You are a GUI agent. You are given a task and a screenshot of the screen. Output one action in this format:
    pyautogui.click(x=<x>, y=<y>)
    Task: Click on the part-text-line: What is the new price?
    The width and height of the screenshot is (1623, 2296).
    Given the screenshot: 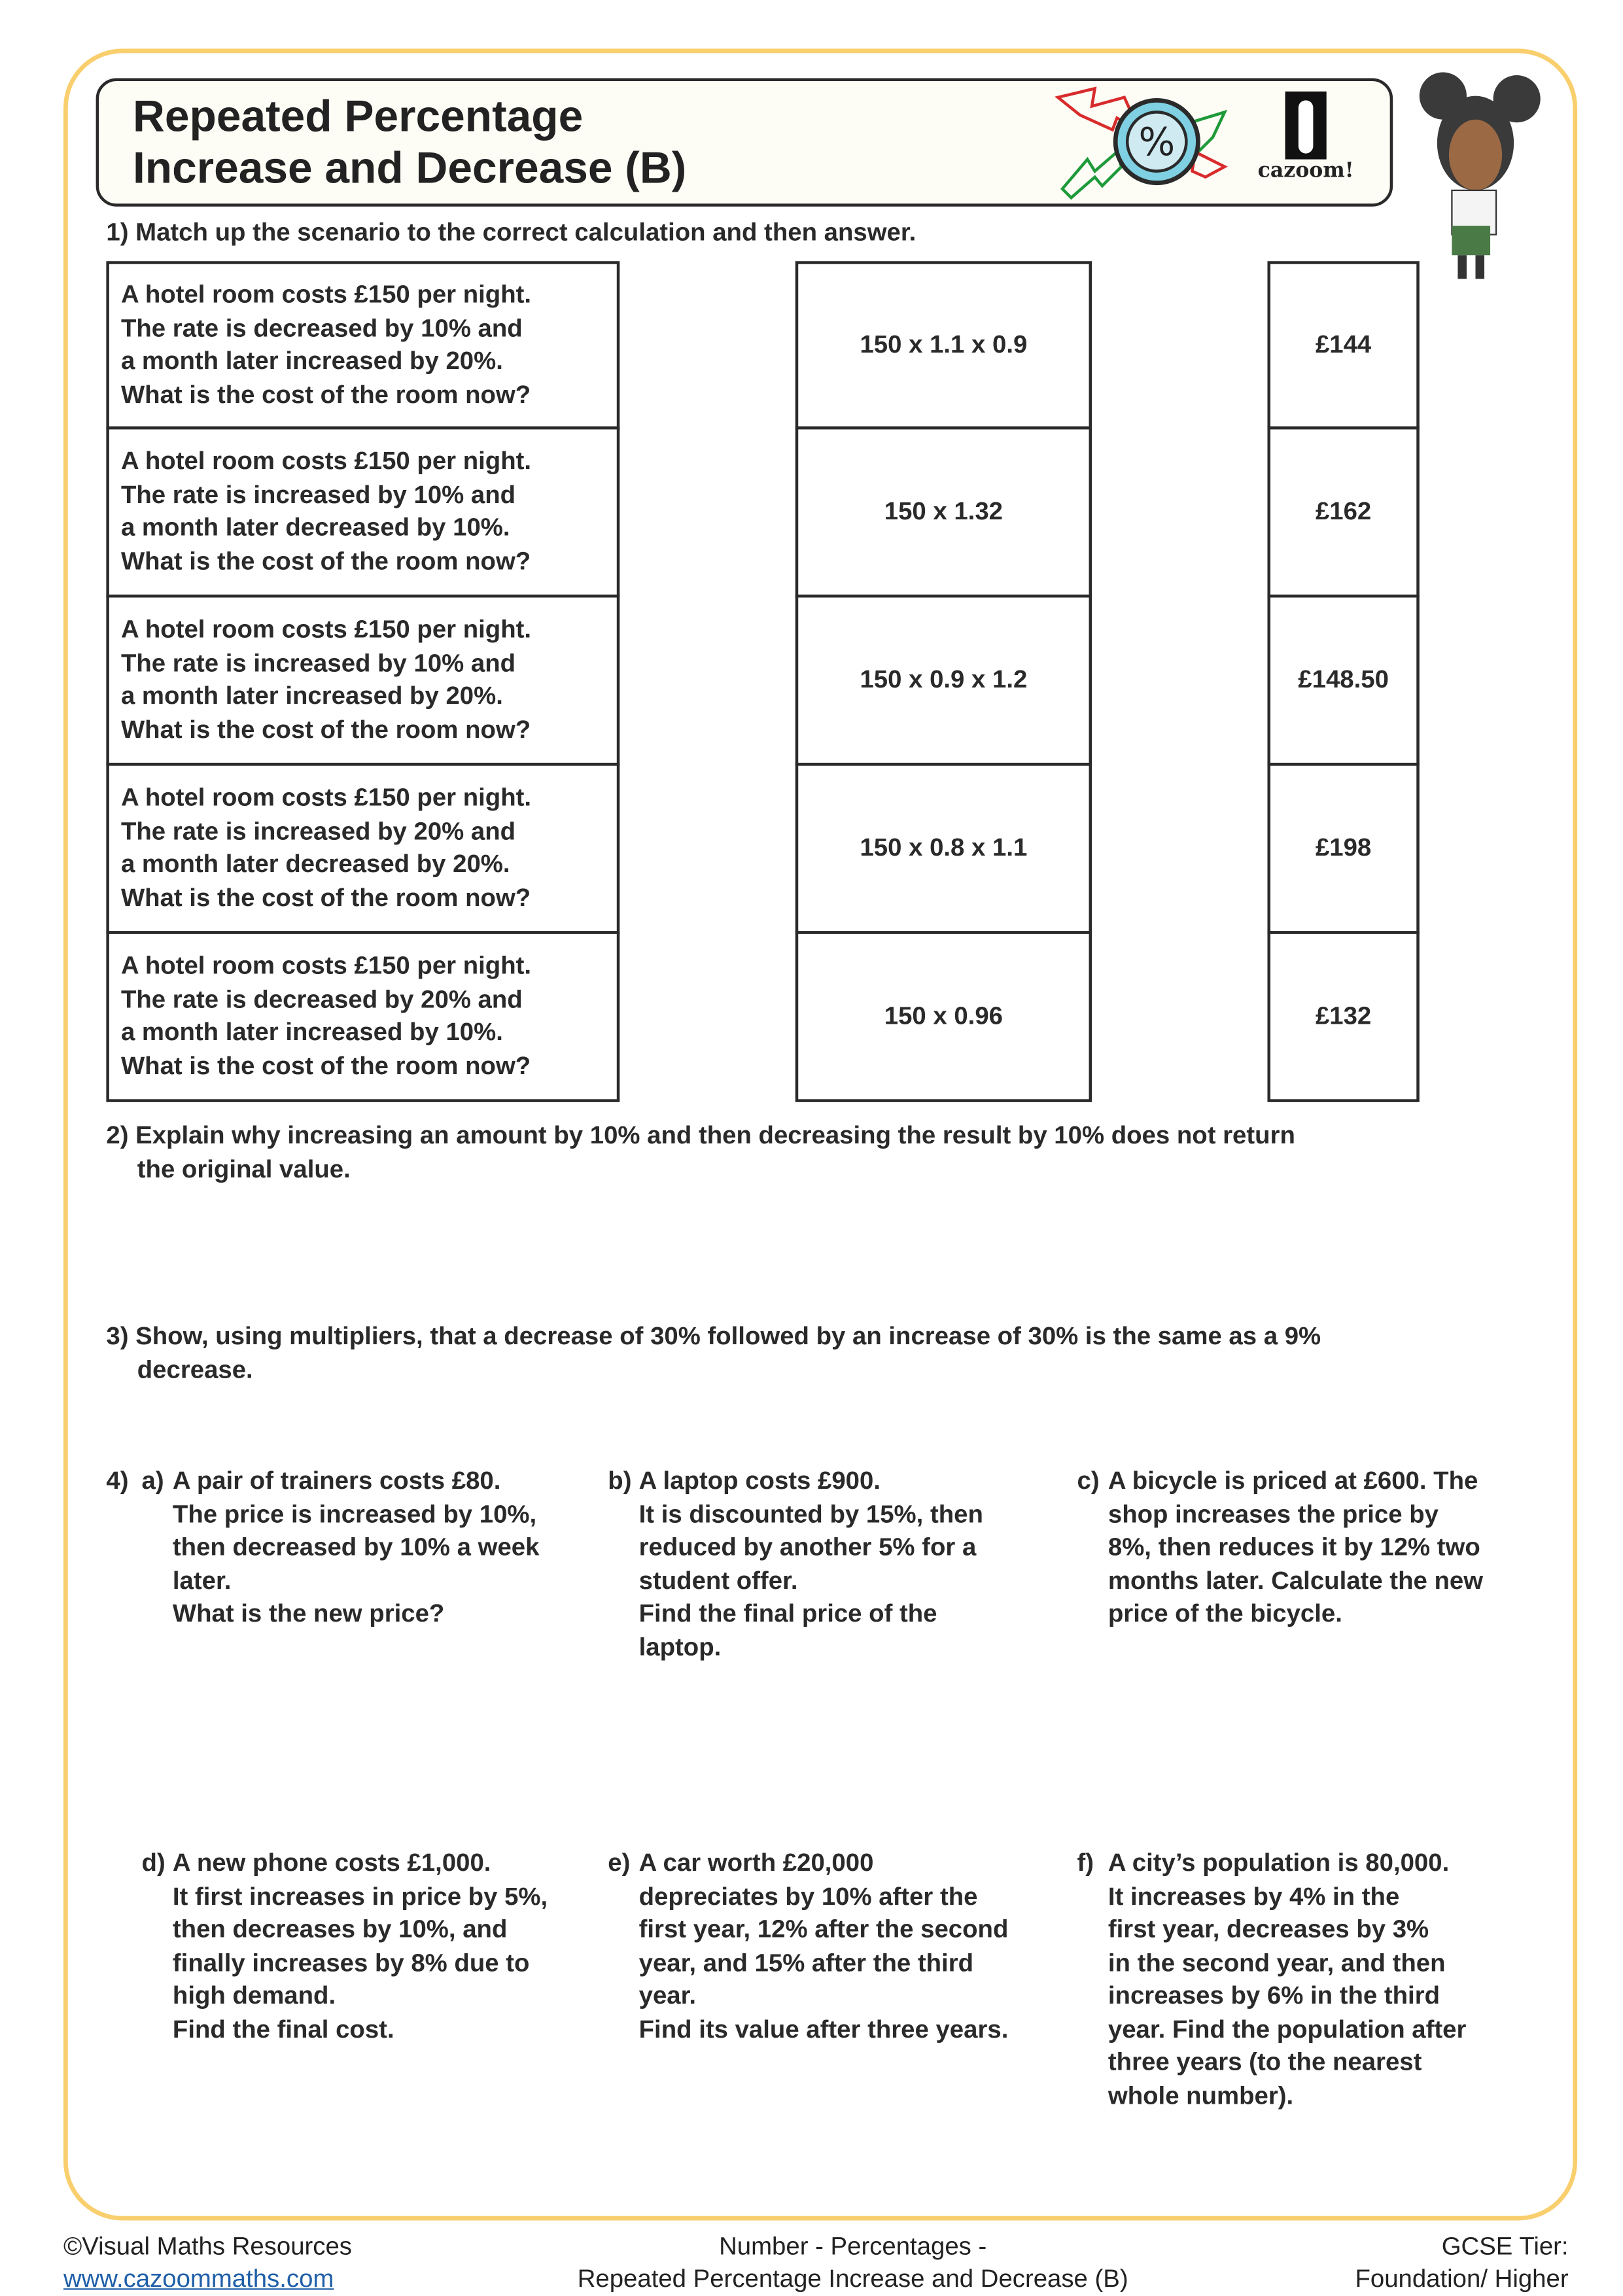 What is the action you would take?
    pyautogui.click(x=309, y=1613)
    